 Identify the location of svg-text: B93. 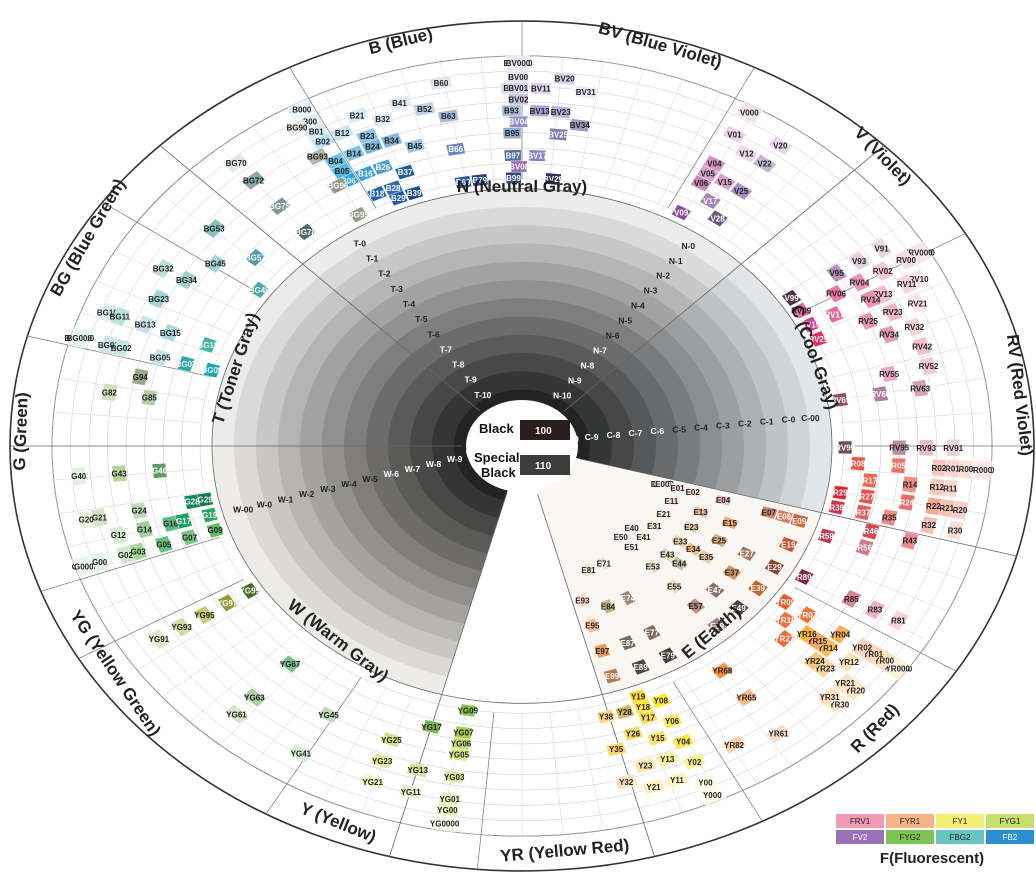
(511, 111).